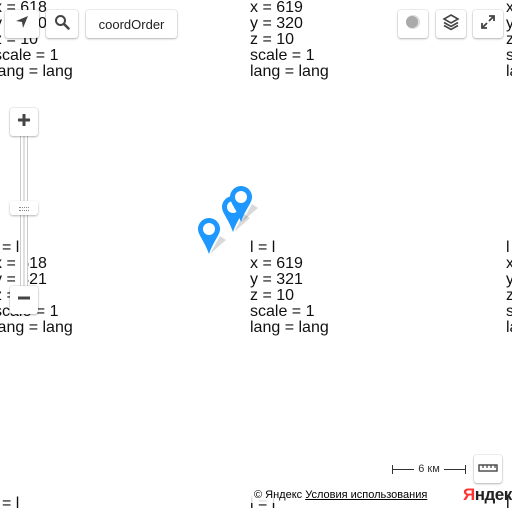 Image resolution: width=512 pixels, height=512 pixels. I want to click on zoom-in-button, so click(24, 122).